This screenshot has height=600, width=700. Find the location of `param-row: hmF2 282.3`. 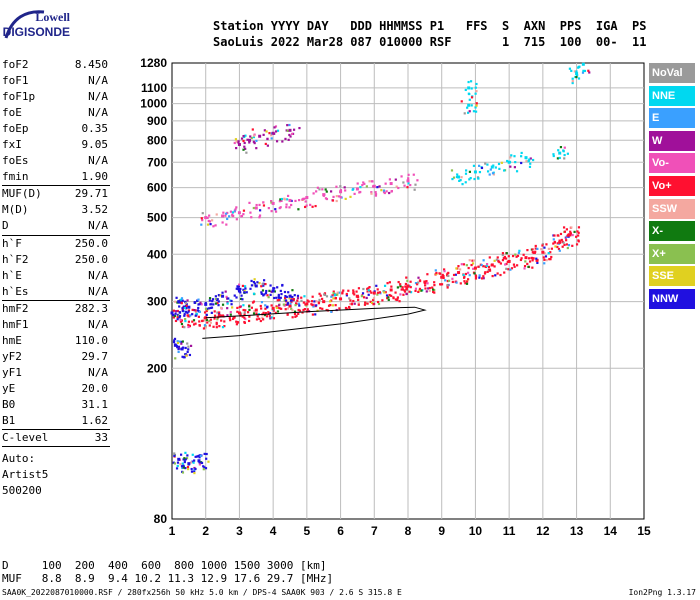

param-row: hmF2 282.3 is located at coordinates (56, 309).